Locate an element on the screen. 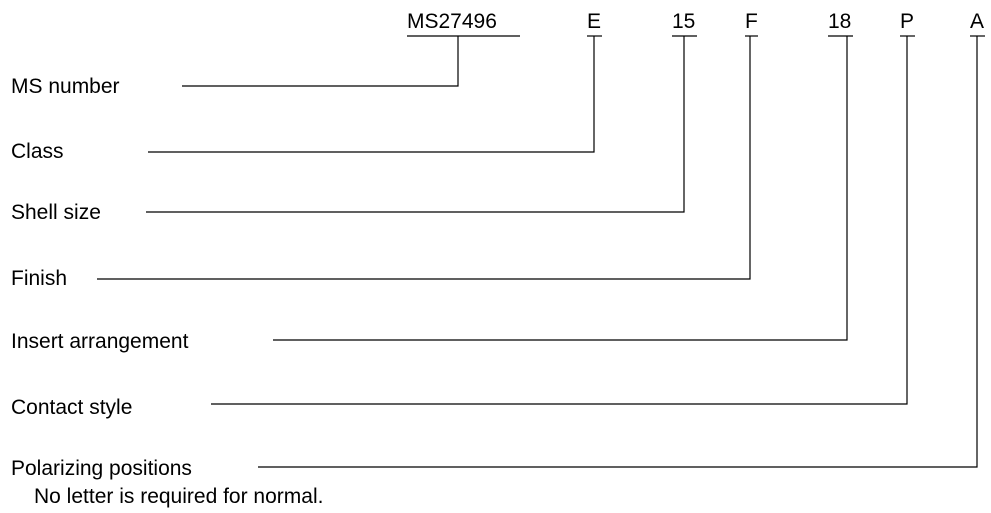  code-finish: F is located at coordinates (751, 21).